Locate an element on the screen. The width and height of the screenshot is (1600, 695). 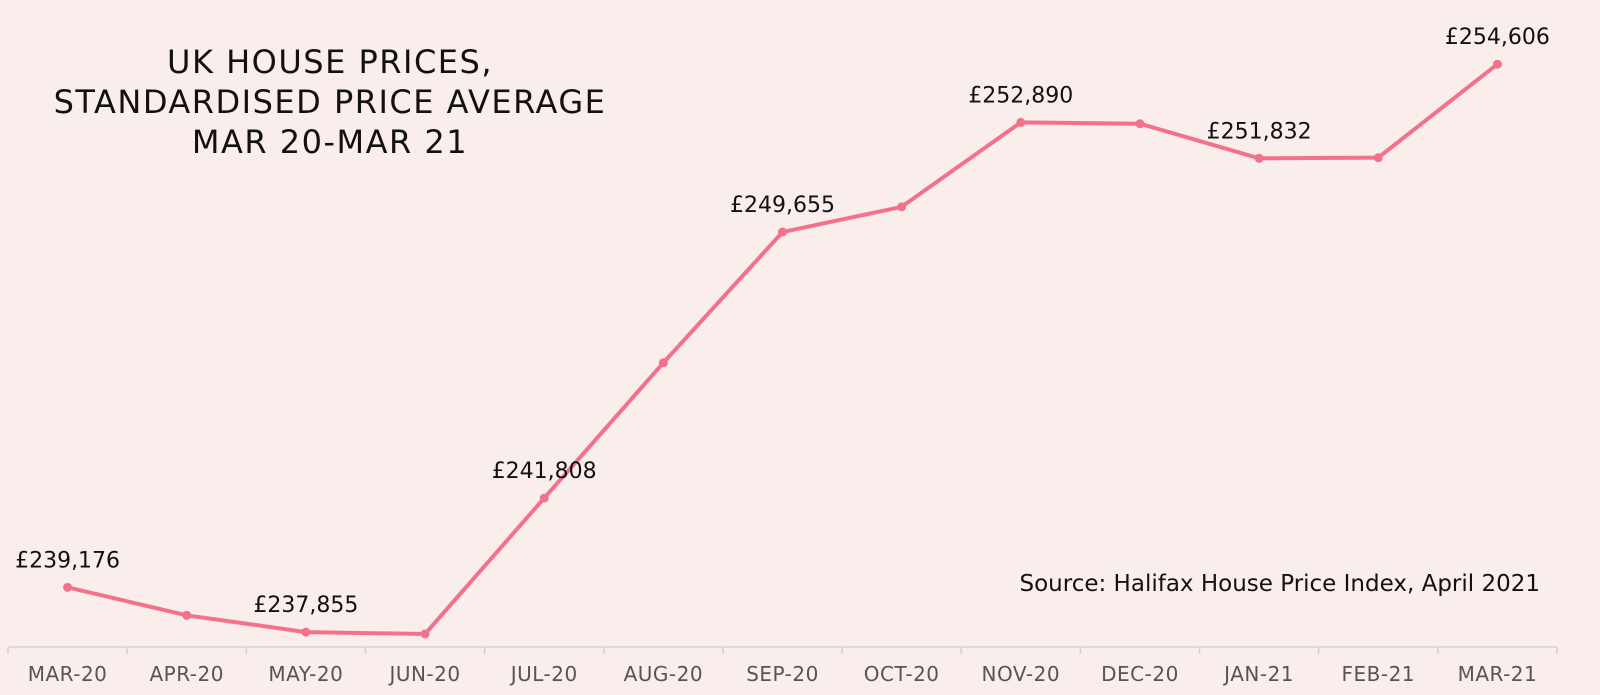
chart-title-line-2: STANDARDISED PRICE AVERAGE is located at coordinates (330, 102).